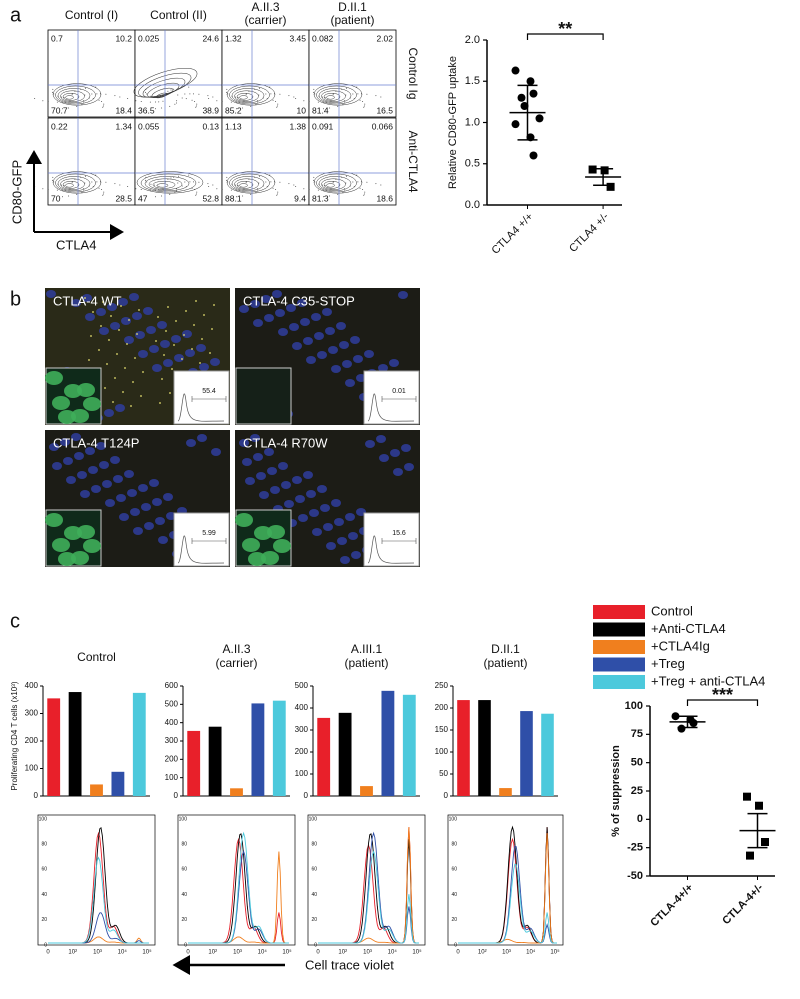 This screenshot has width=800, height=999. What do you see at coordinates (472, 164) in the screenshot?
I see `y-tick-label: 0.5` at bounding box center [472, 164].